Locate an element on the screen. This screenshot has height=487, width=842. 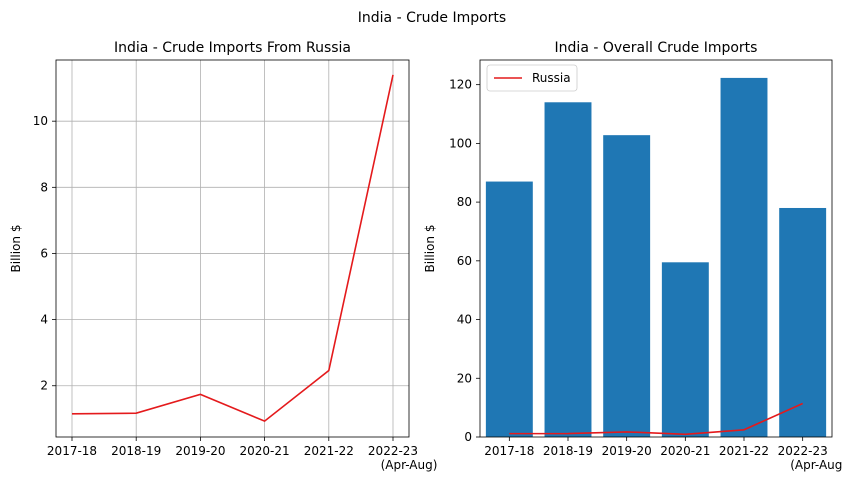
right-russia-line is located at coordinates (656, 419).